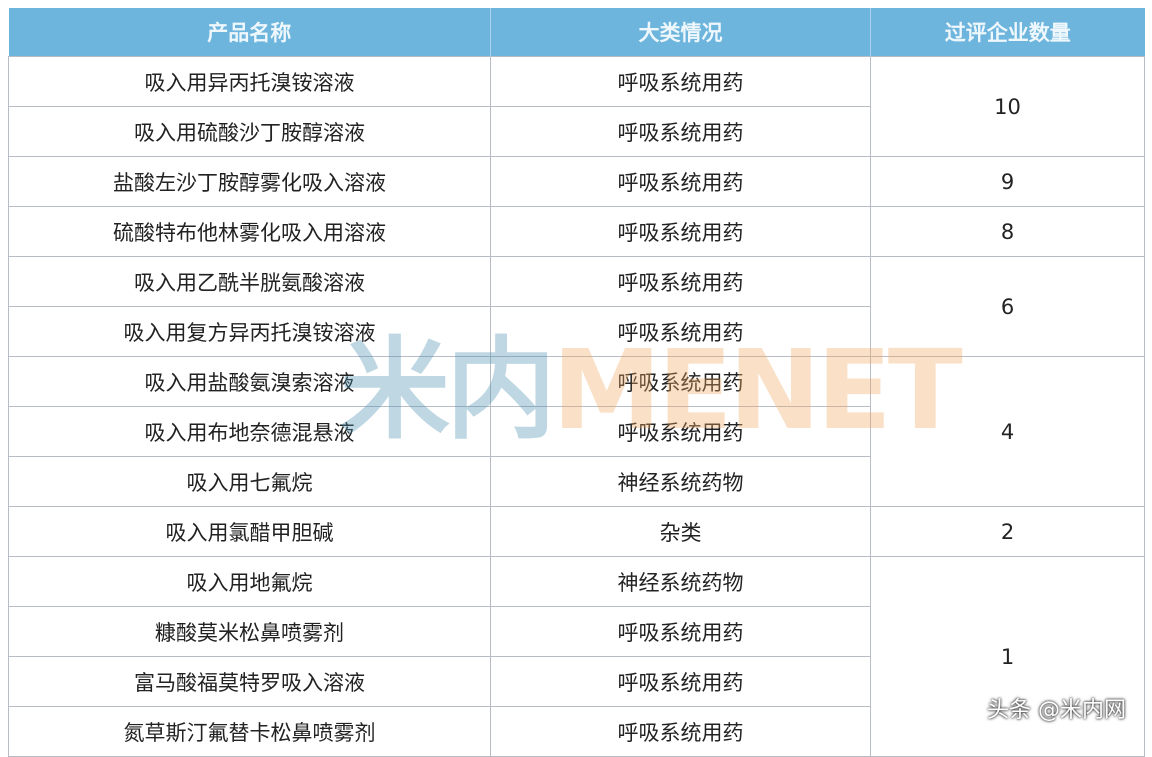  Describe the element at coordinates (249, 681) in the screenshot. I see `product-name: 富马酸福莫特罗吸入溶液` at that location.